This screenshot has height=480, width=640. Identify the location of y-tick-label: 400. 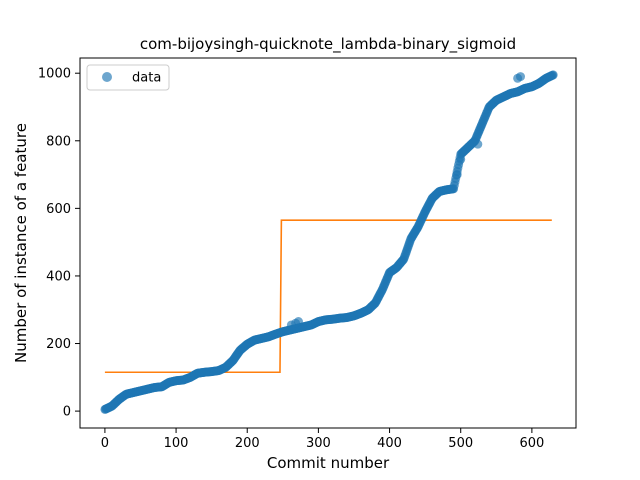
(58, 276).